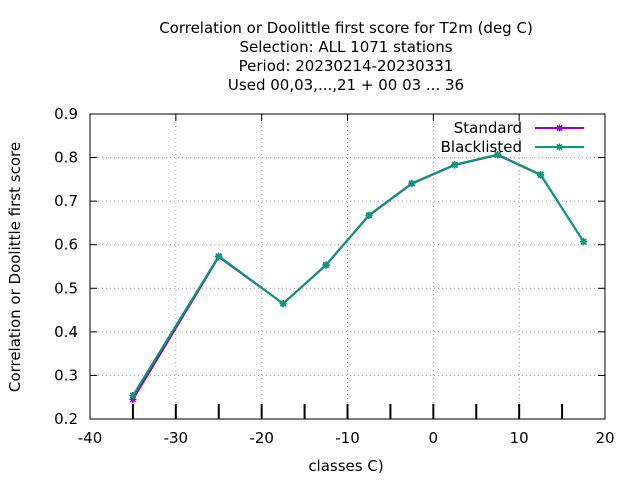 The width and height of the screenshot is (640, 480). What do you see at coordinates (345, 466) in the screenshot?
I see `x-axis-label: classes C)` at bounding box center [345, 466].